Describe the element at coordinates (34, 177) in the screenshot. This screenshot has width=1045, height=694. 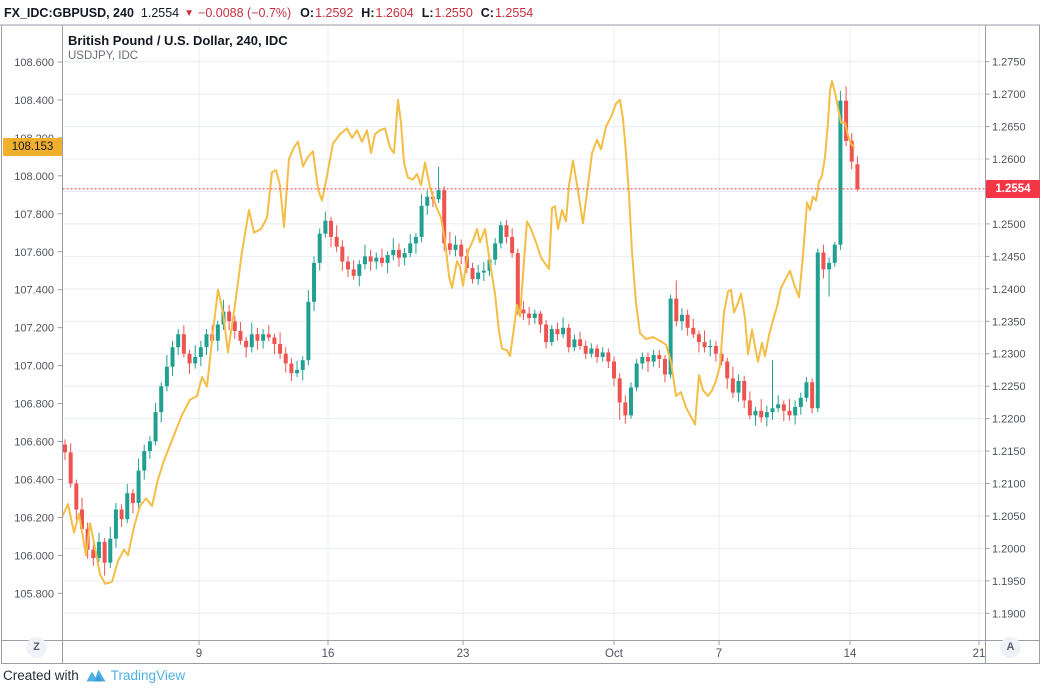
I see `left-axis-label: 108.000` at that location.